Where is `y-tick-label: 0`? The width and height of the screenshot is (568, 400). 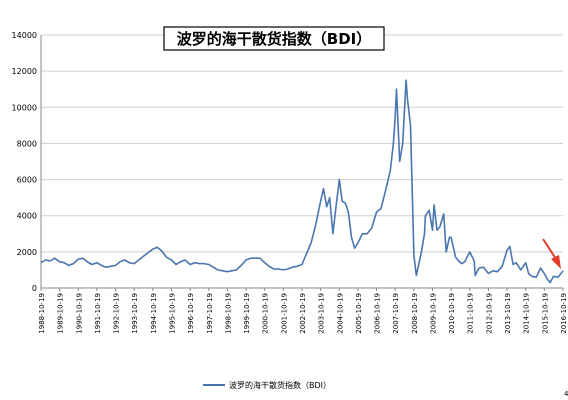 y-tick-label: 0 is located at coordinates (34, 288).